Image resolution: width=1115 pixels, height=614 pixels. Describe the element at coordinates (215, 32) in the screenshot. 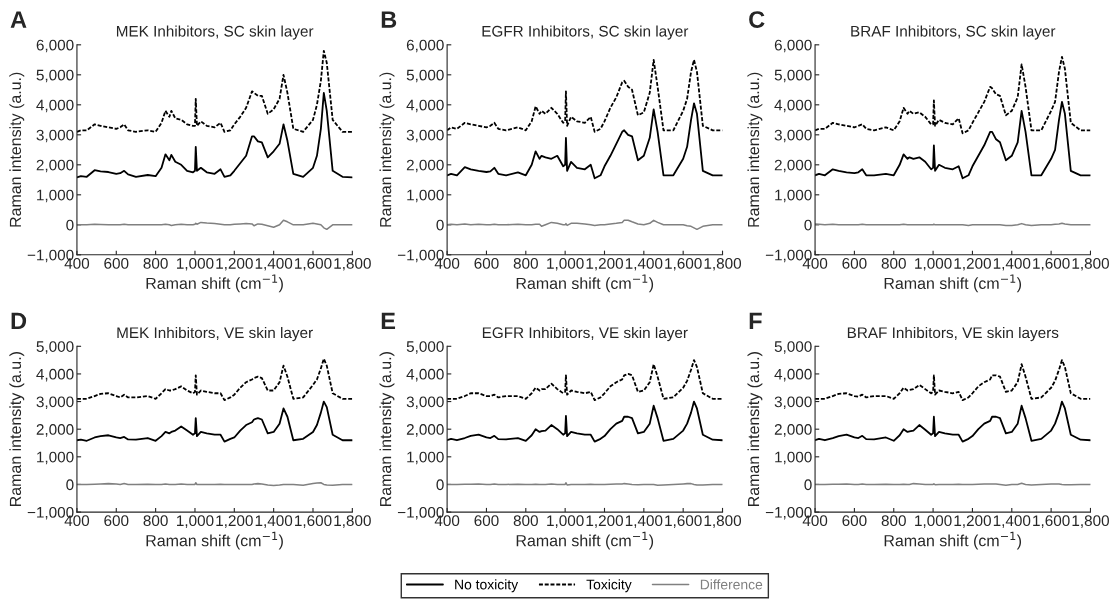

I see `chart-title: MEK Inhibitors, SC skin layer` at that location.